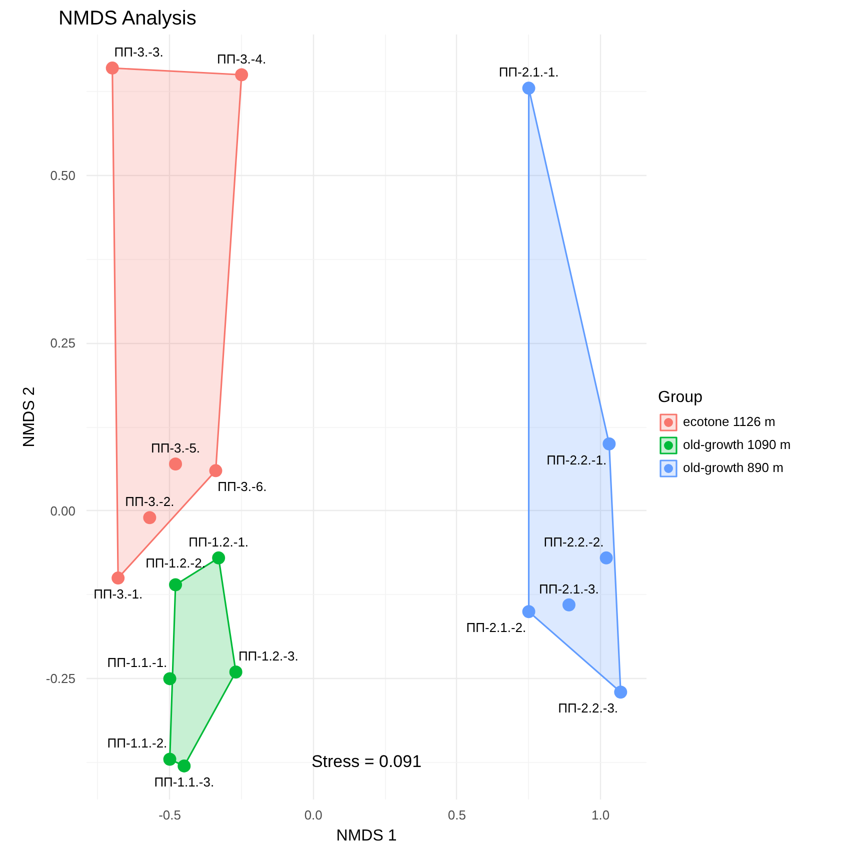  I want to click on x-tick-label: 0.0, so click(313, 815).